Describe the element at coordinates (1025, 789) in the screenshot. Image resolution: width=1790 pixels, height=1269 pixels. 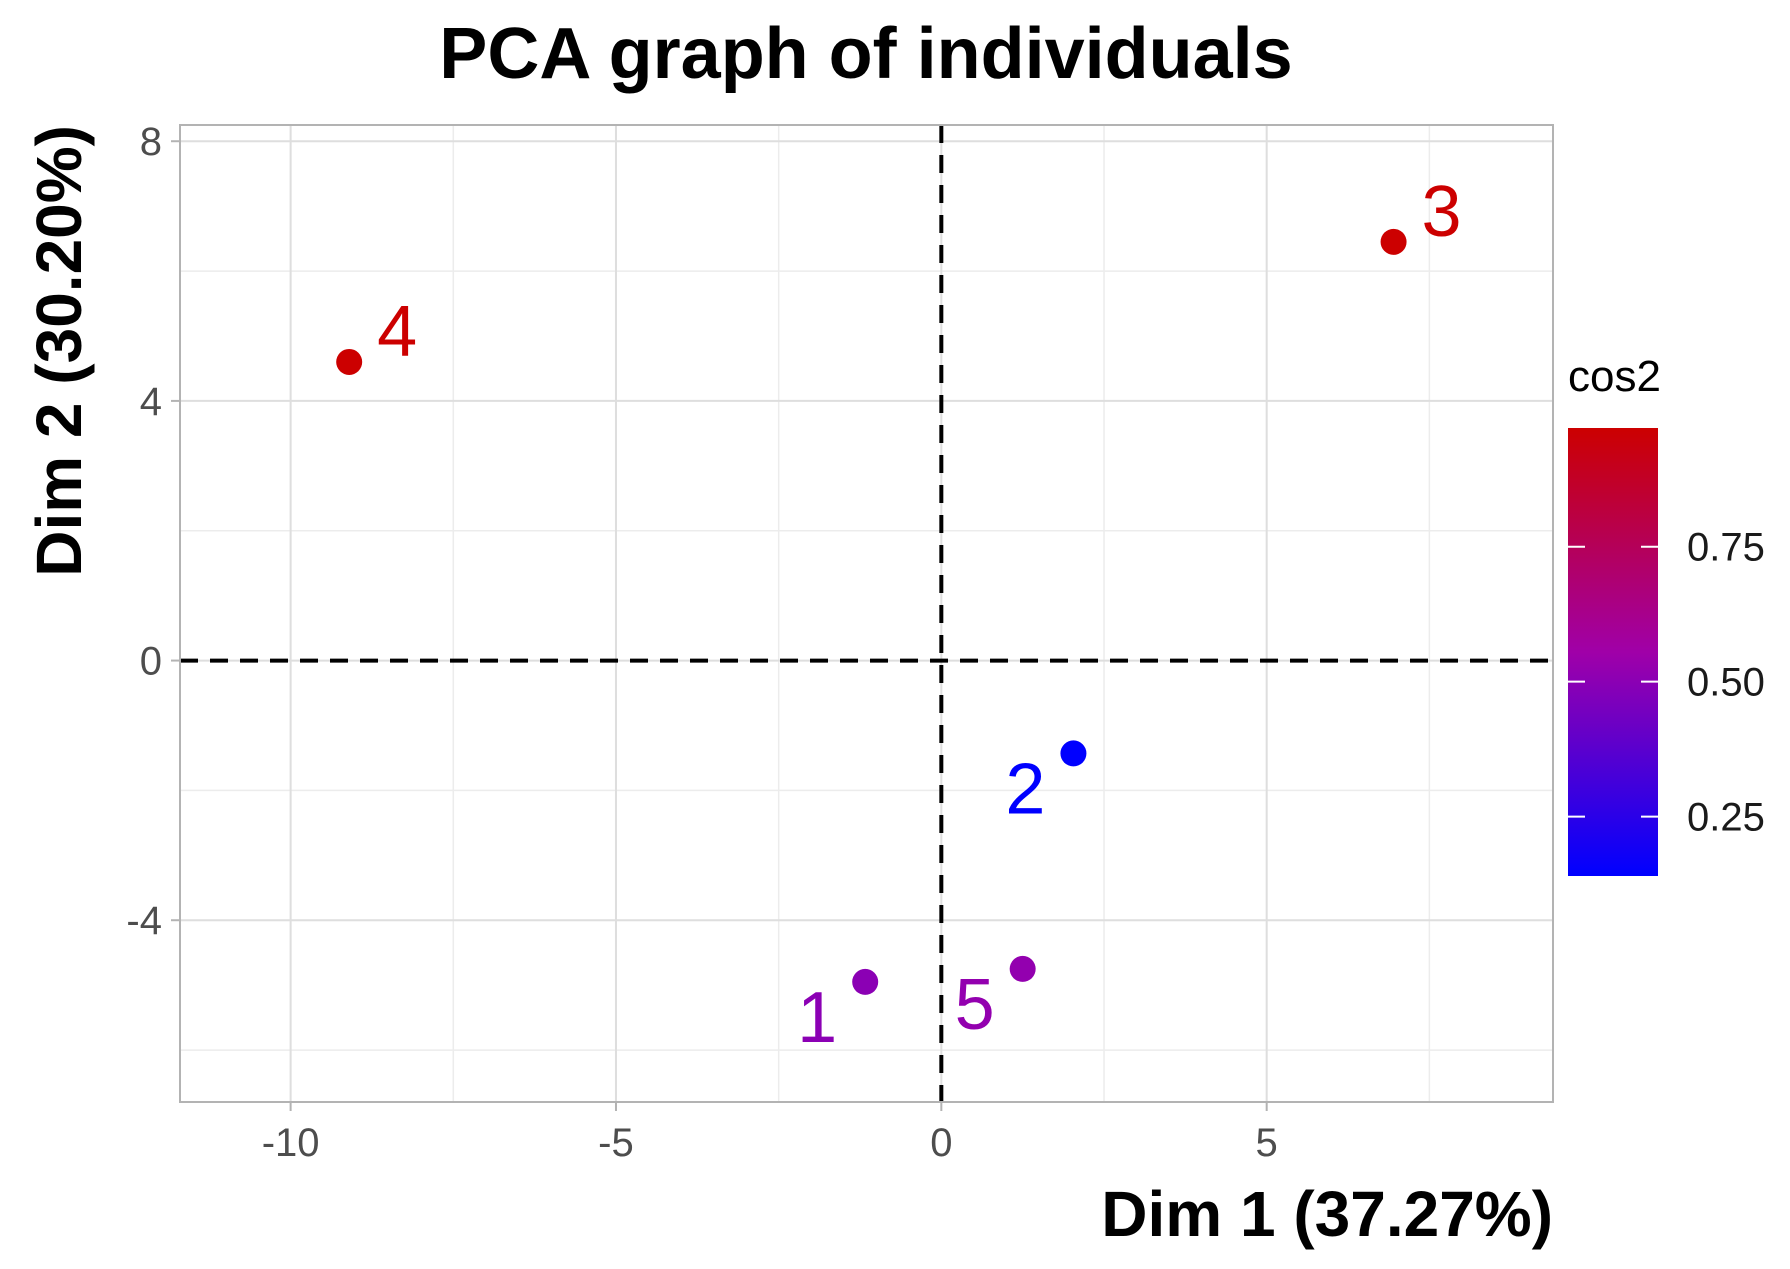
I see `data-point-label-2: 2` at that location.